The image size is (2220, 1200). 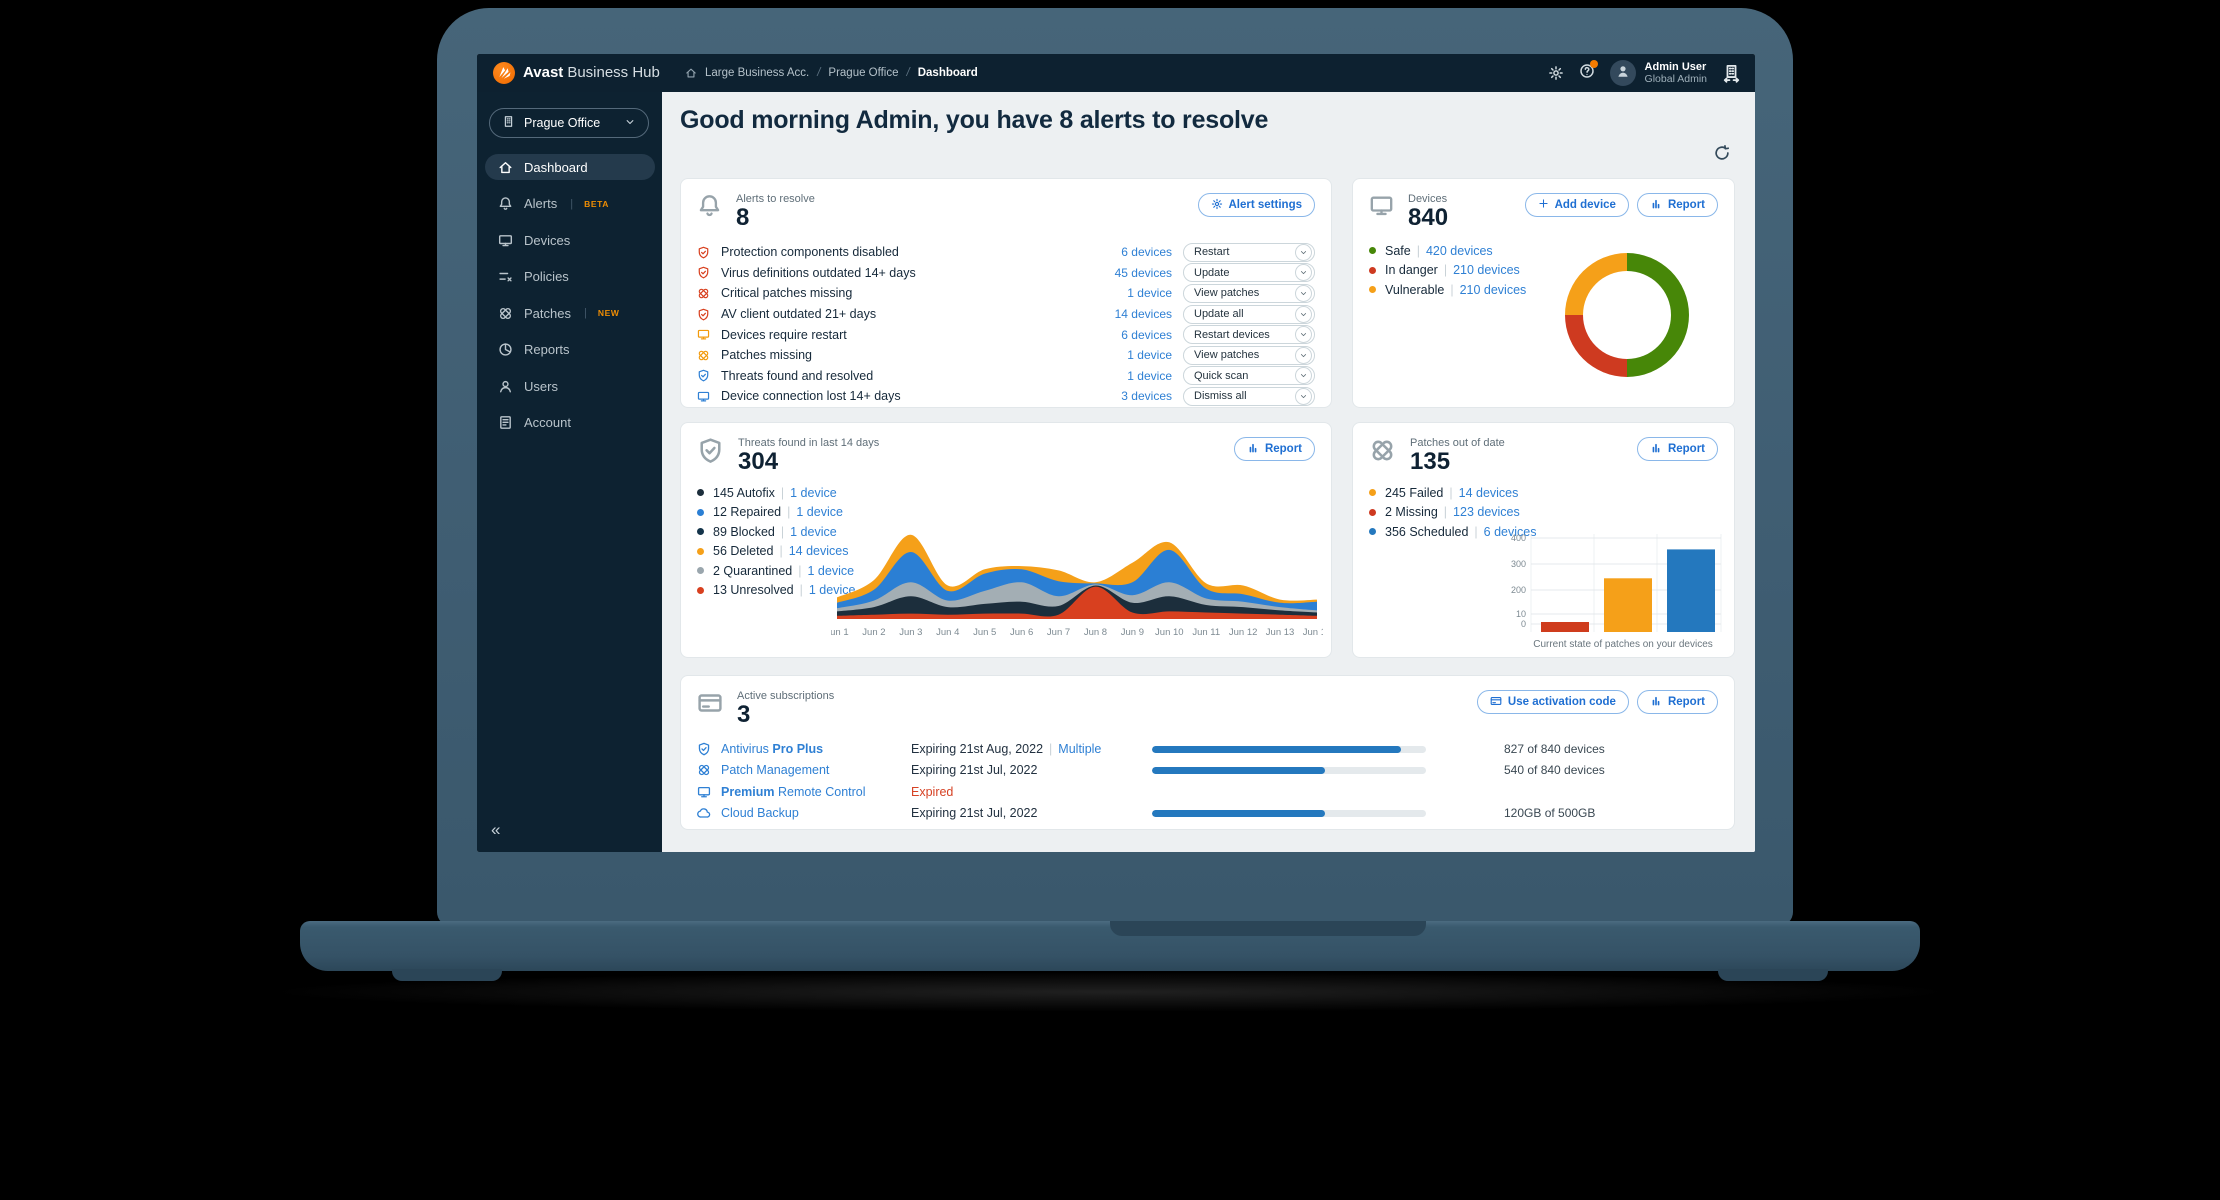 What do you see at coordinates (784, 334) in the screenshot?
I see `alert-label: Devices require restart` at bounding box center [784, 334].